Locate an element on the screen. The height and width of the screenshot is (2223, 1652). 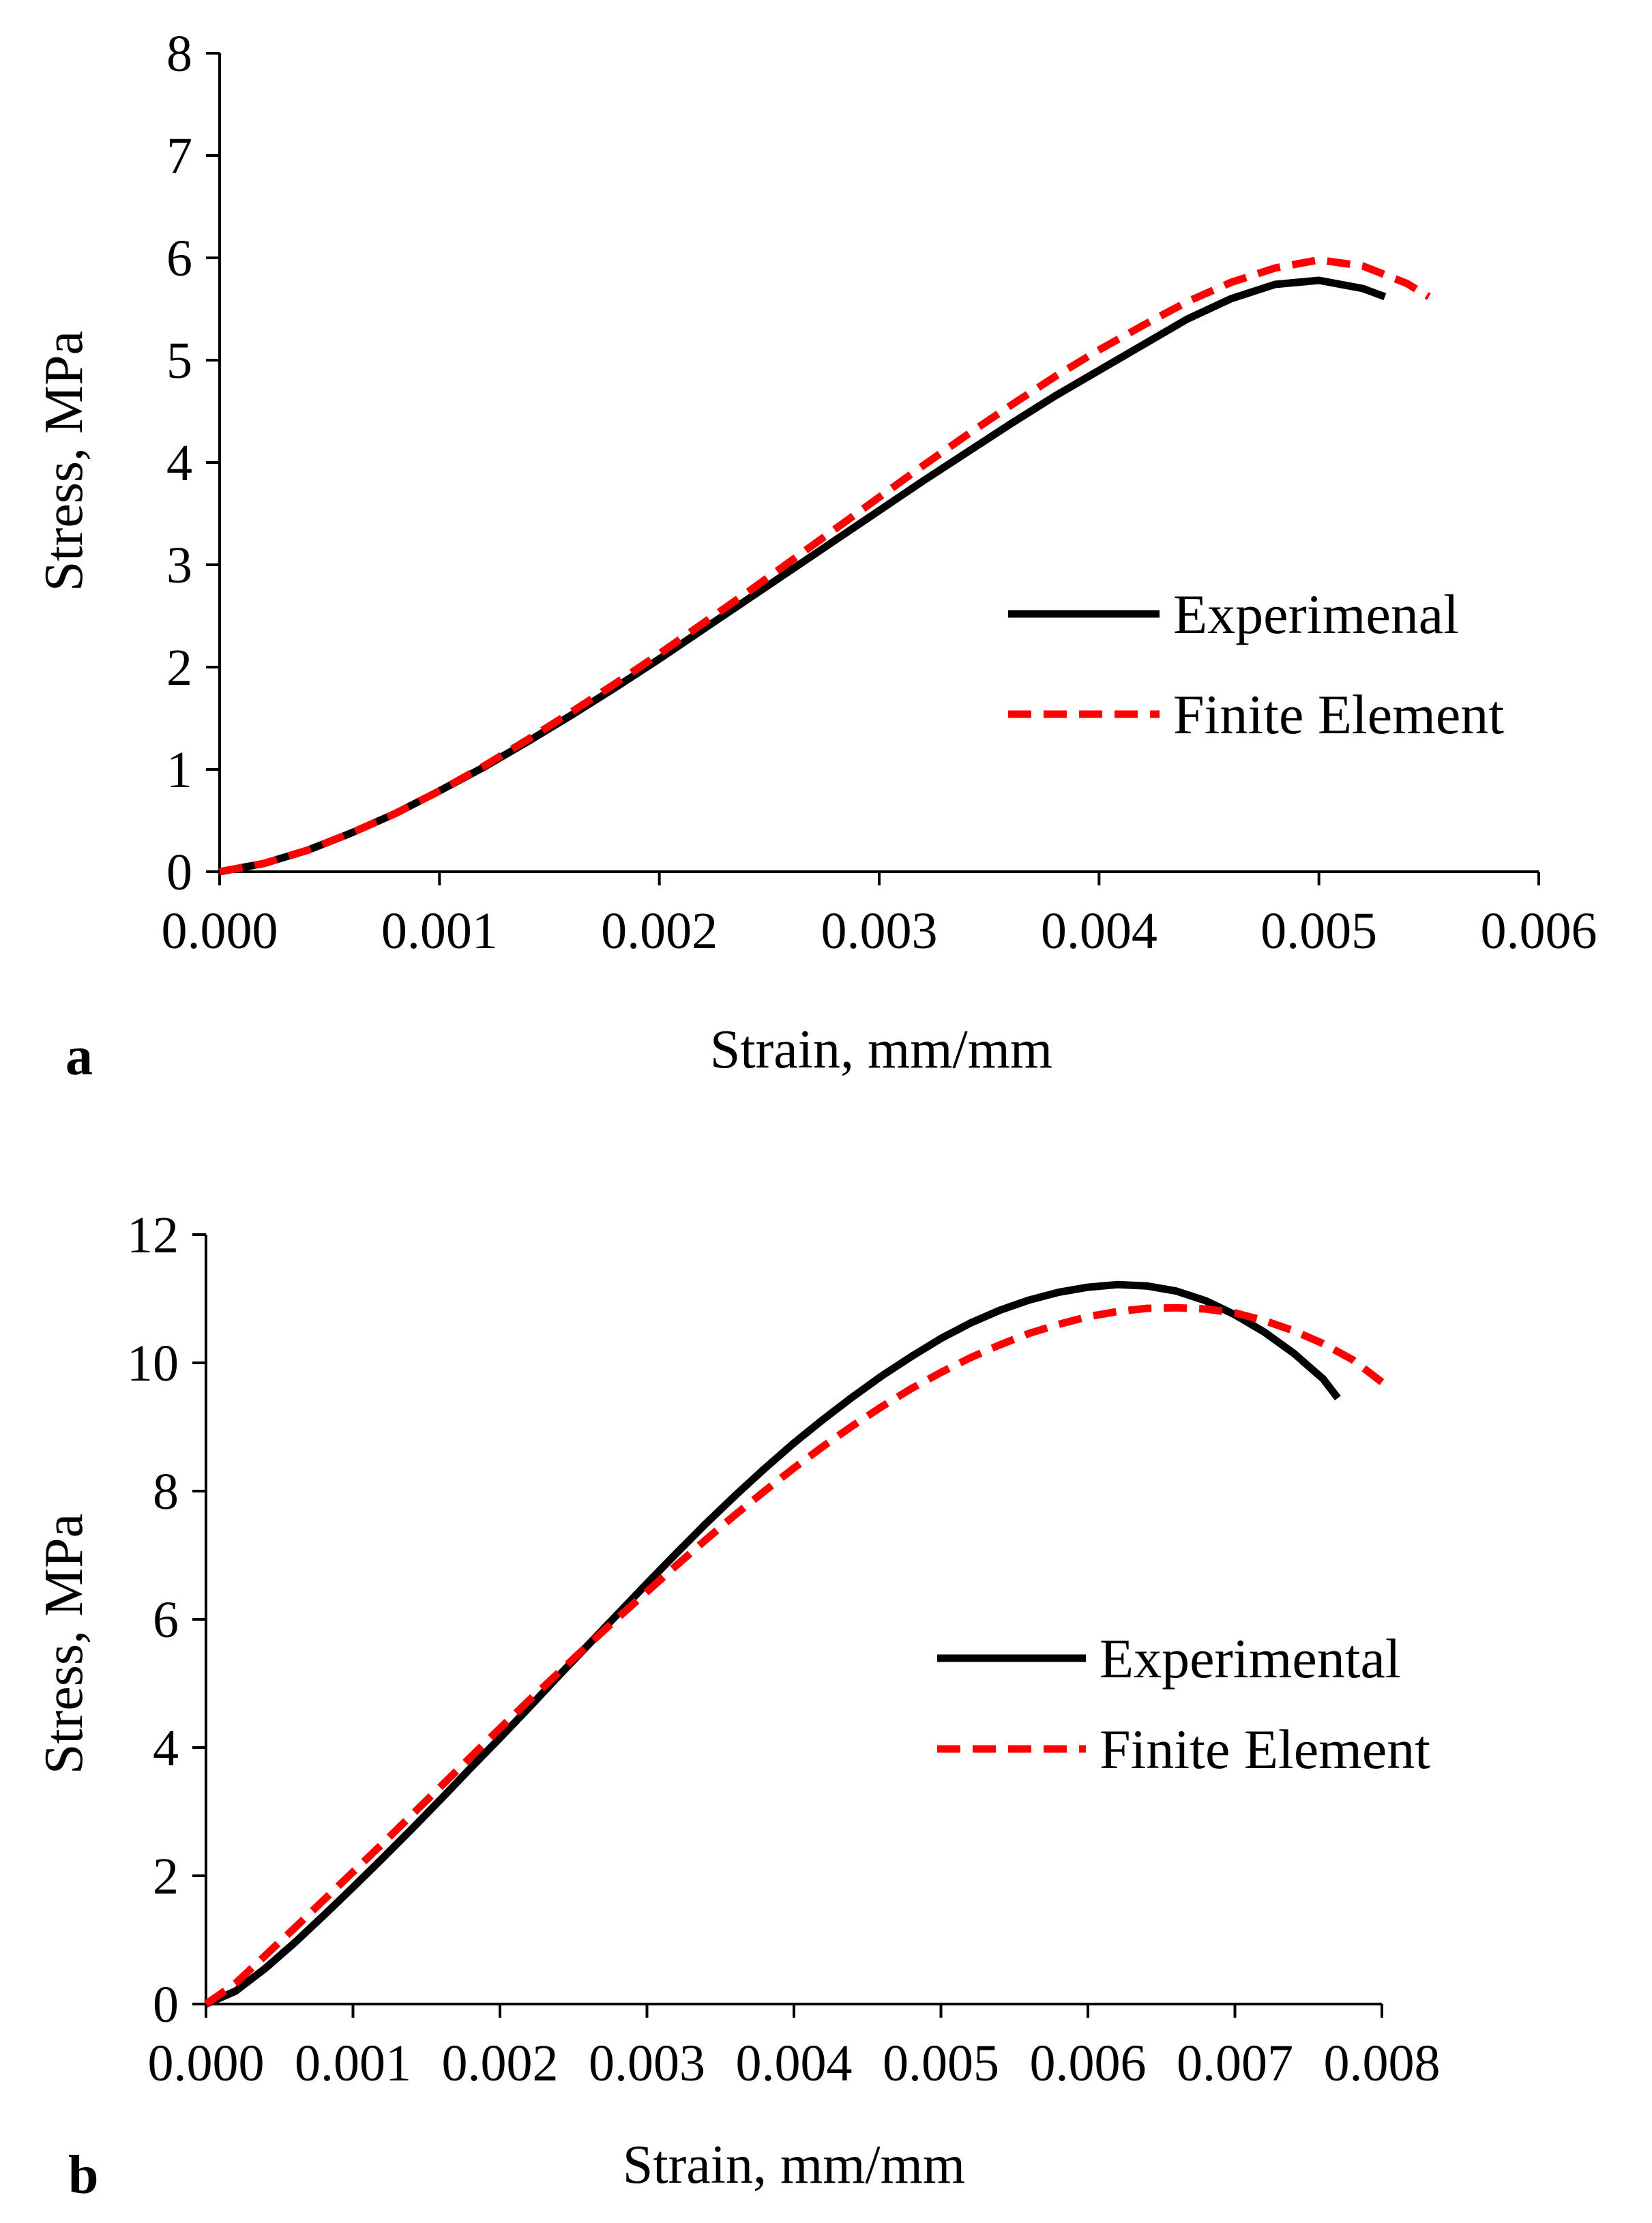
y-tick-label-b: 2 is located at coordinates (166, 1876).